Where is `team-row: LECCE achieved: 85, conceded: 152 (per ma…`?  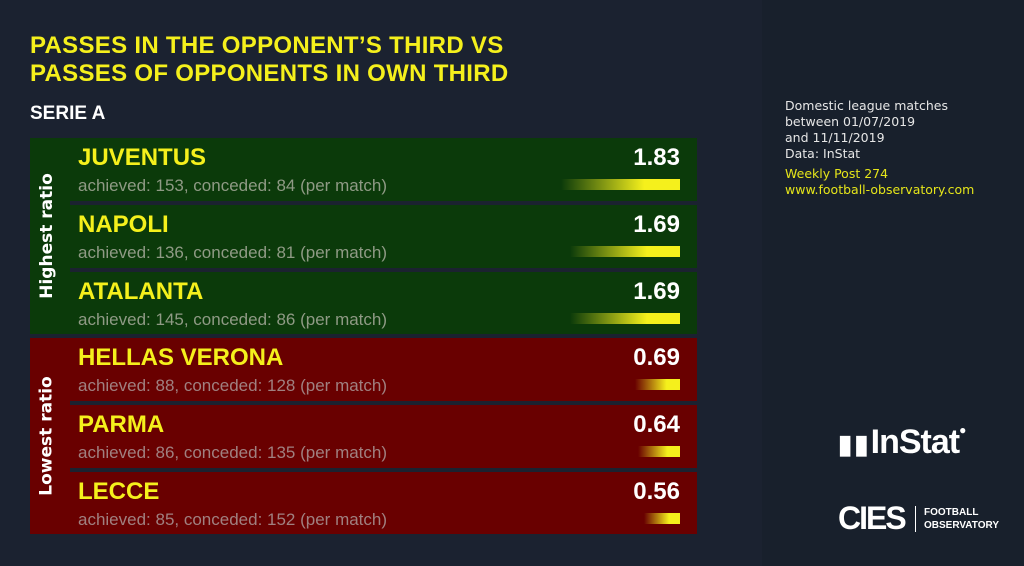
team-row: LECCE achieved: 85, conceded: 152 (per ma… is located at coordinates (383, 503).